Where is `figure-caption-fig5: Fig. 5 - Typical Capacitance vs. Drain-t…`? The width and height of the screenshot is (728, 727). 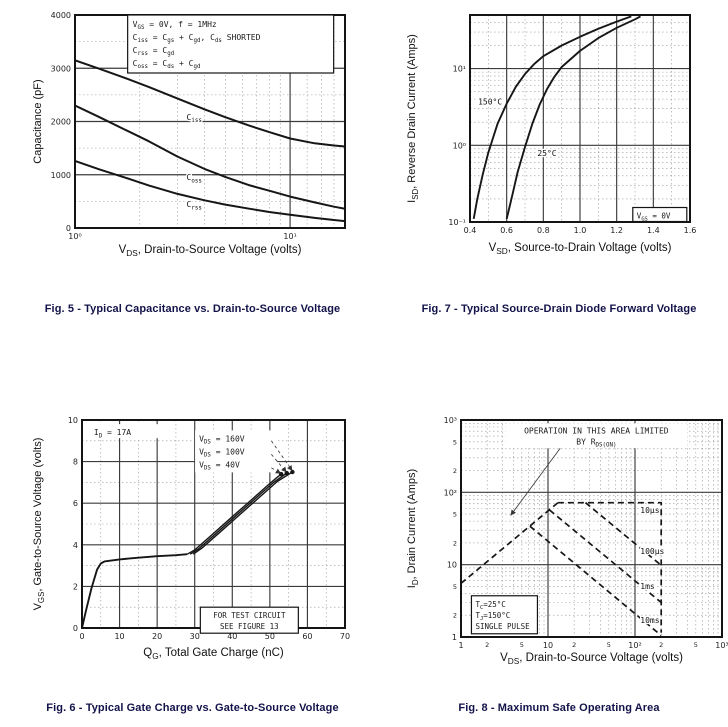 figure-caption-fig5: Fig. 5 - Typical Capacitance vs. Drain-t… is located at coordinates (192, 309).